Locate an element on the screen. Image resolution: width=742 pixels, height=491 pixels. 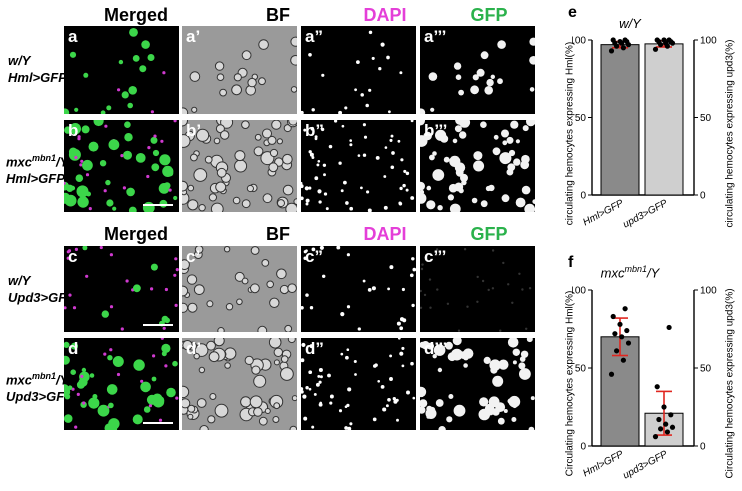
panel-b-2: b” is located at coordinates (358, 166).